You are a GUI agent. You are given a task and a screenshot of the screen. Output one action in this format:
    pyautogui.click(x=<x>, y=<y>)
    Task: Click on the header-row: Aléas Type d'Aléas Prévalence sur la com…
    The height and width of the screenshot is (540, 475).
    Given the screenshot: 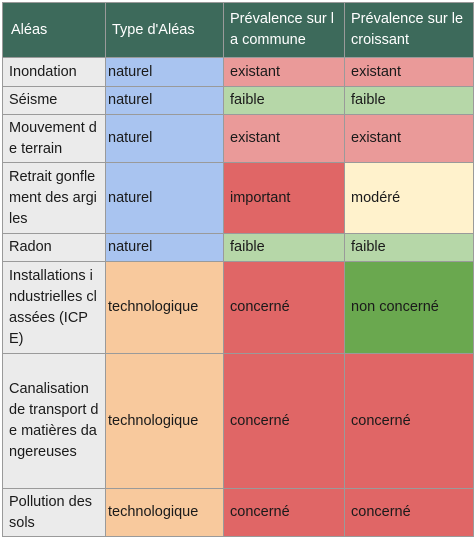 What is the action you would take?
    pyautogui.click(x=238, y=30)
    